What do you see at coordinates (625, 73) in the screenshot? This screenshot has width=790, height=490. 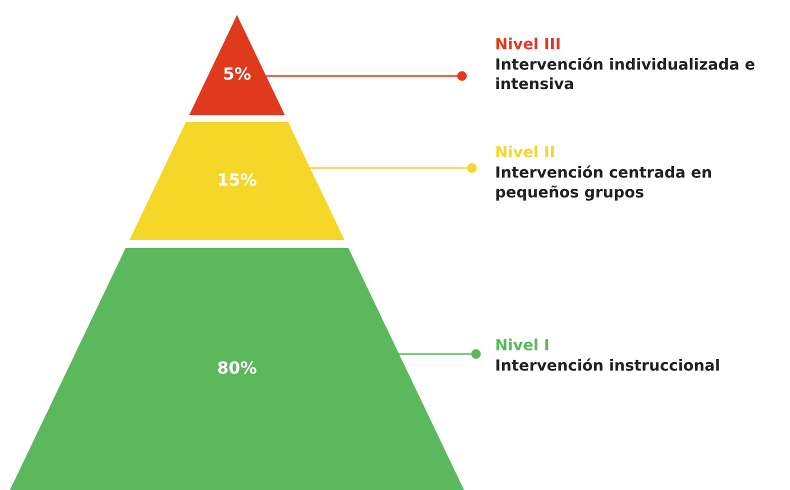 I see `text: Intervención individualizada e intensiva` at bounding box center [625, 73].